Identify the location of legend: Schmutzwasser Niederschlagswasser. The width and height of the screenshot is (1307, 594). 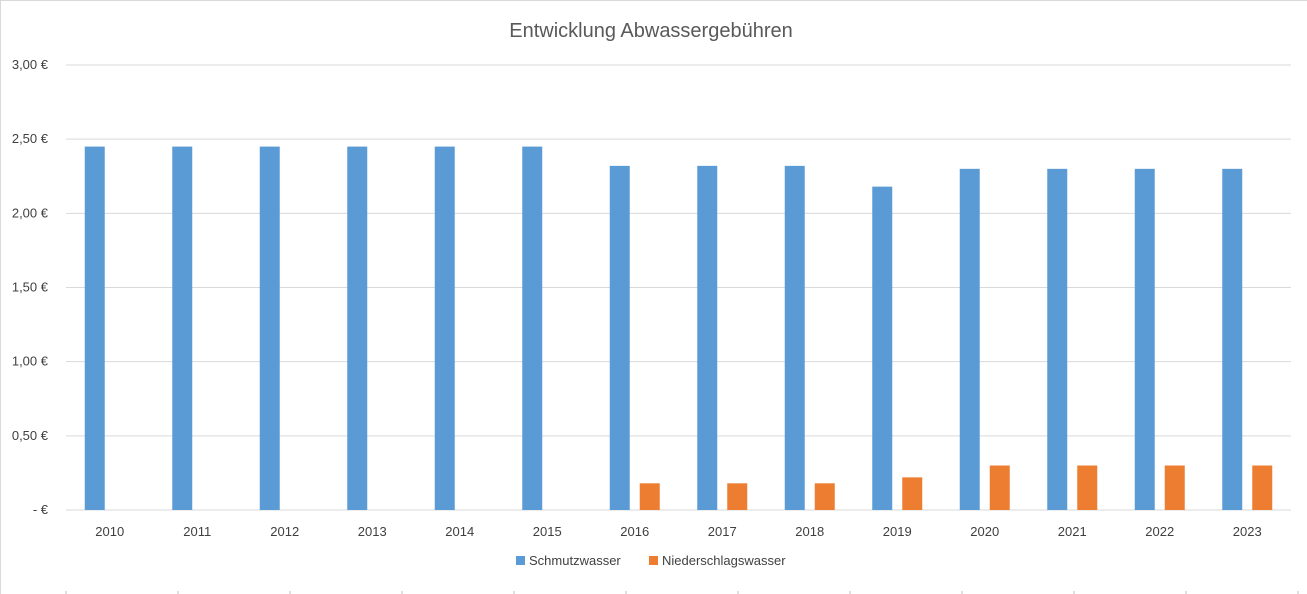
(651, 560).